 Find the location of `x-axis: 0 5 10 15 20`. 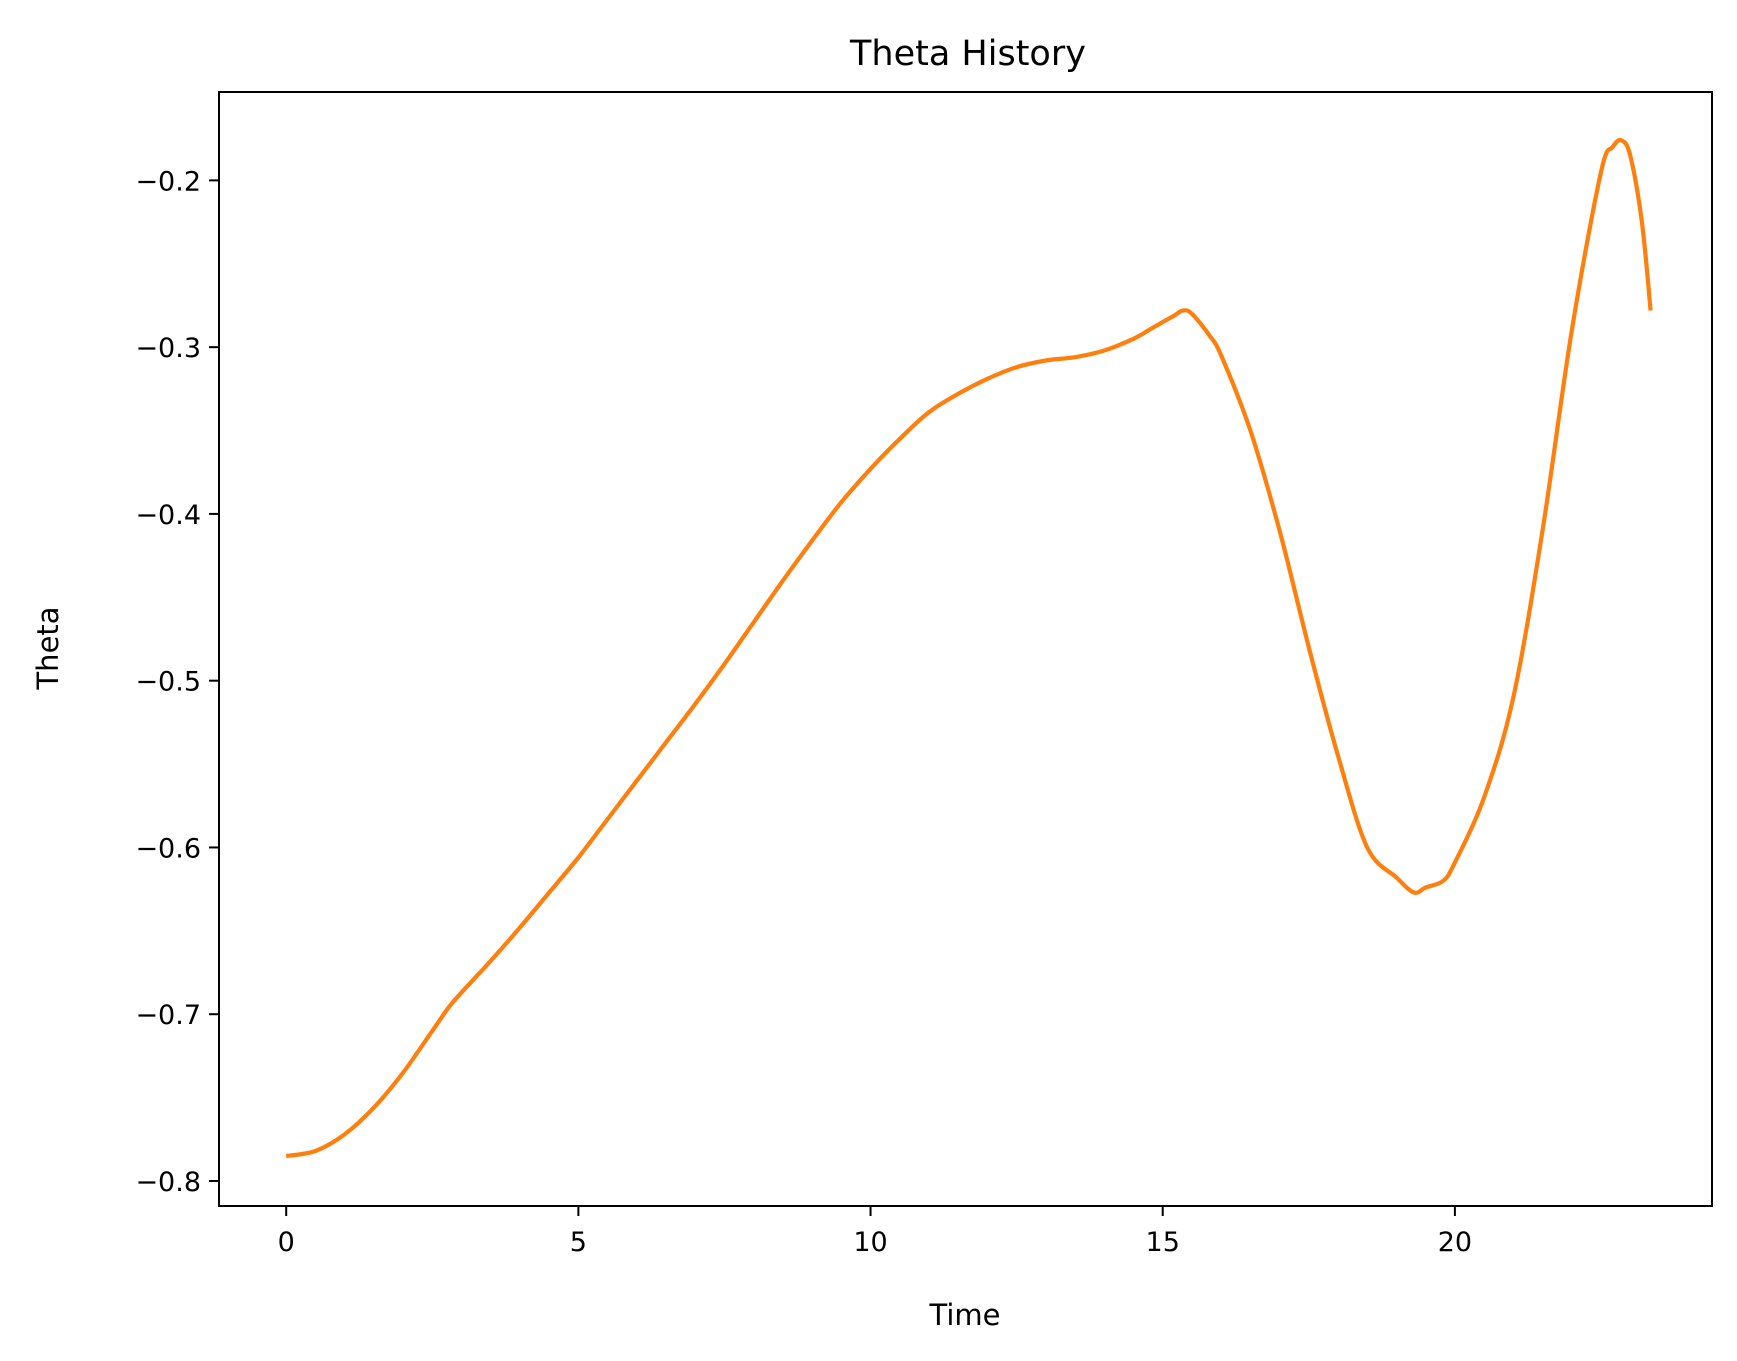

x-axis: 0 5 10 15 20 is located at coordinates (875, 1232).